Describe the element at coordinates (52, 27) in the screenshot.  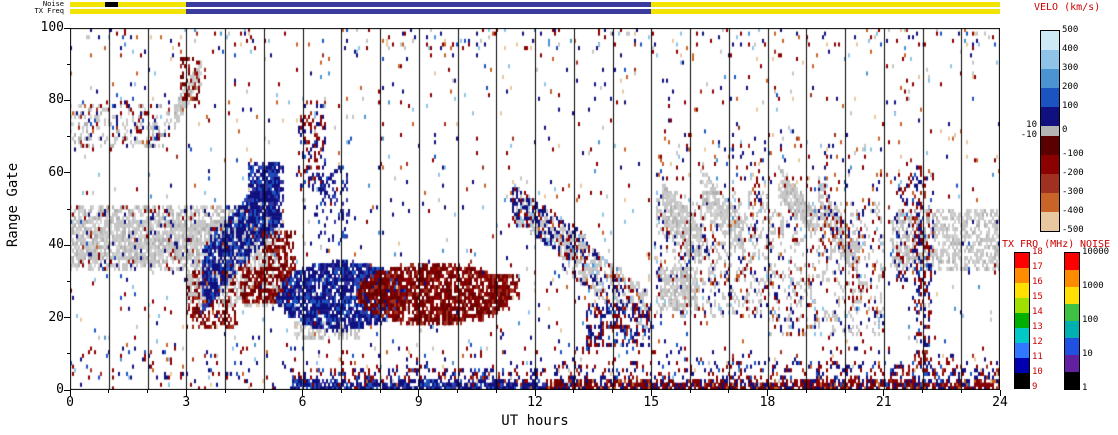
I see `y-axis-tick-label: 100` at that location.